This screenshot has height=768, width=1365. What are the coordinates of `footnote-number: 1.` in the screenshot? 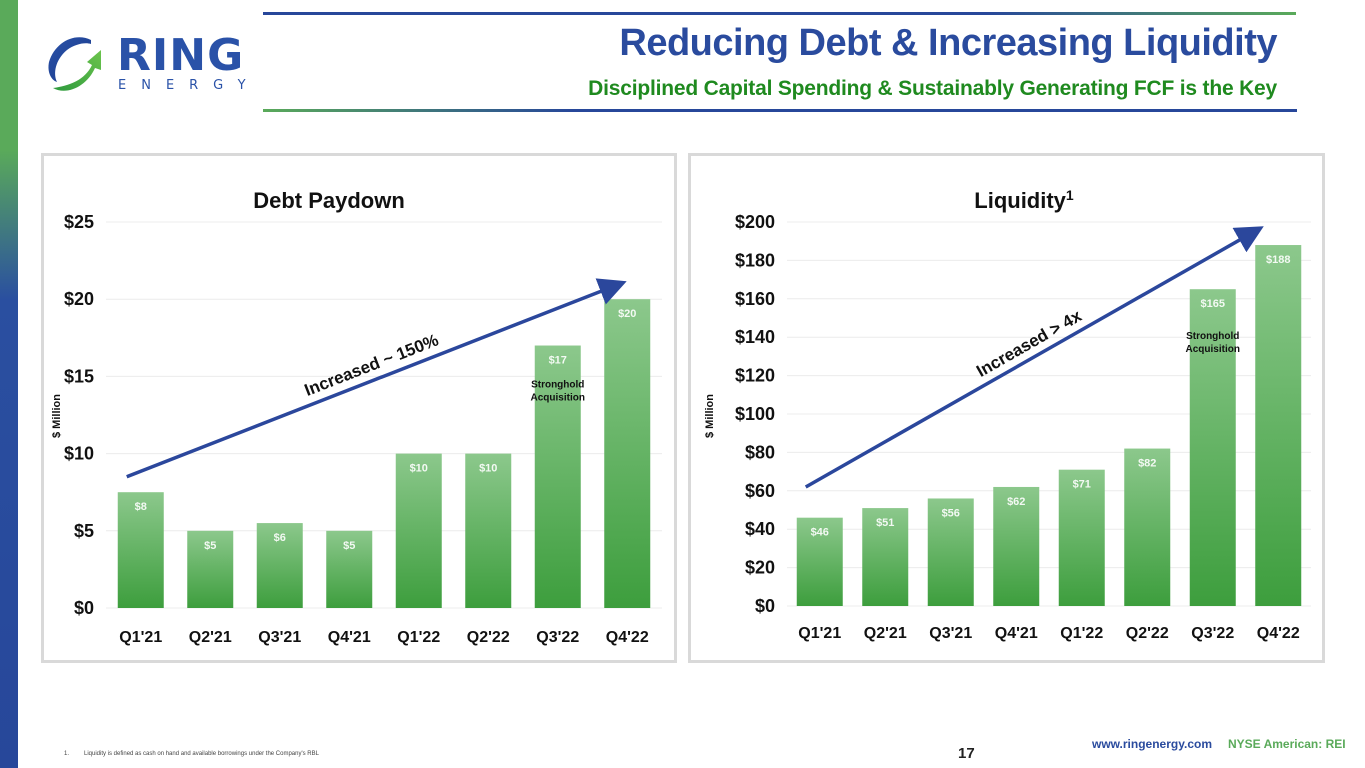 It's located at (67, 754).